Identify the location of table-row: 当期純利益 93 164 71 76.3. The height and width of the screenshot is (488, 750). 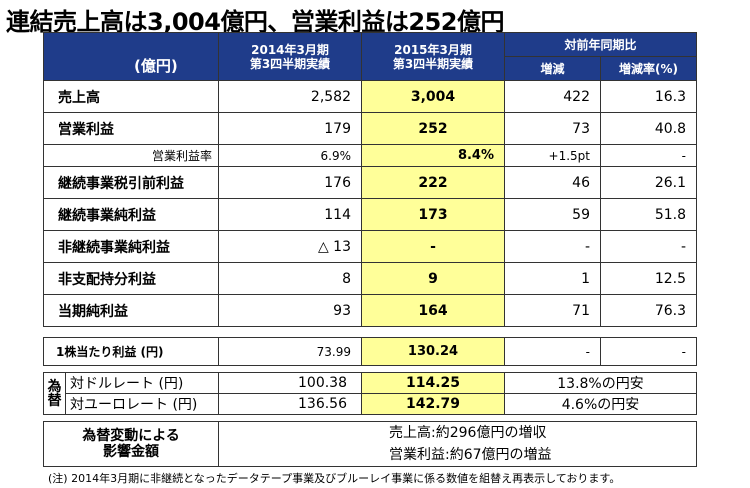
(370, 310).